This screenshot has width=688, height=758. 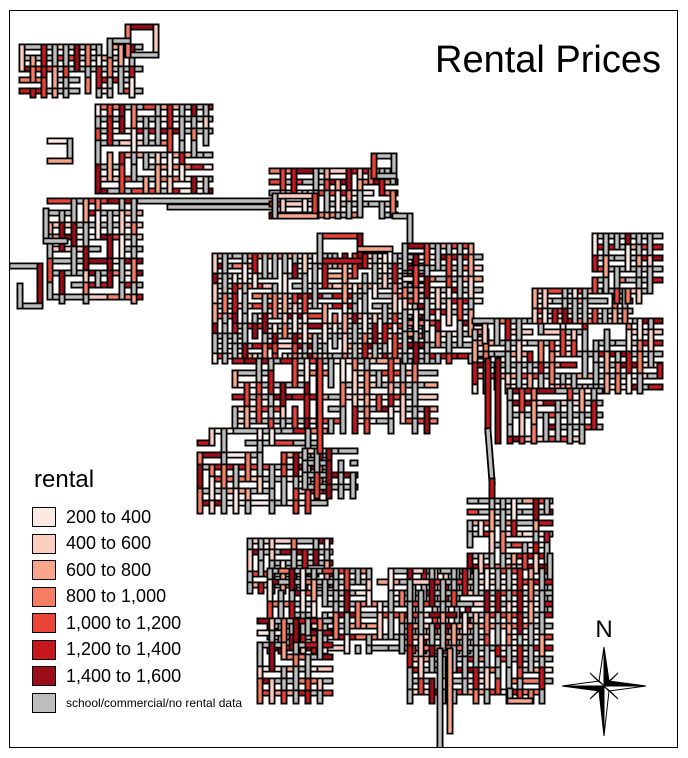 What do you see at coordinates (548, 60) in the screenshot?
I see `map-title: Rental Prices` at bounding box center [548, 60].